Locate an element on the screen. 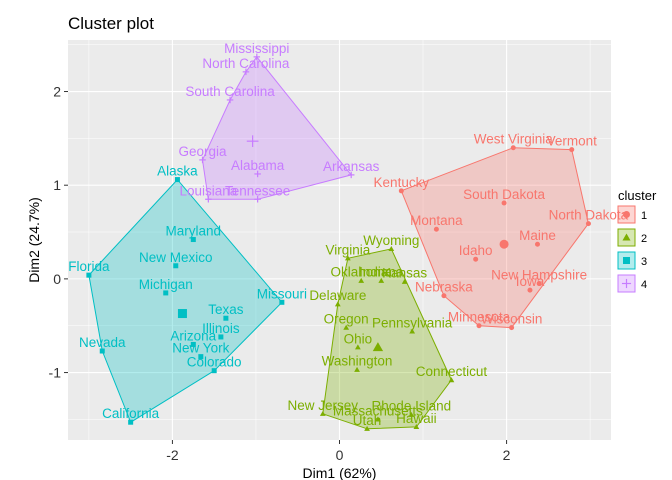 The image size is (672, 480). point-label: Iowa is located at coordinates (530, 281).